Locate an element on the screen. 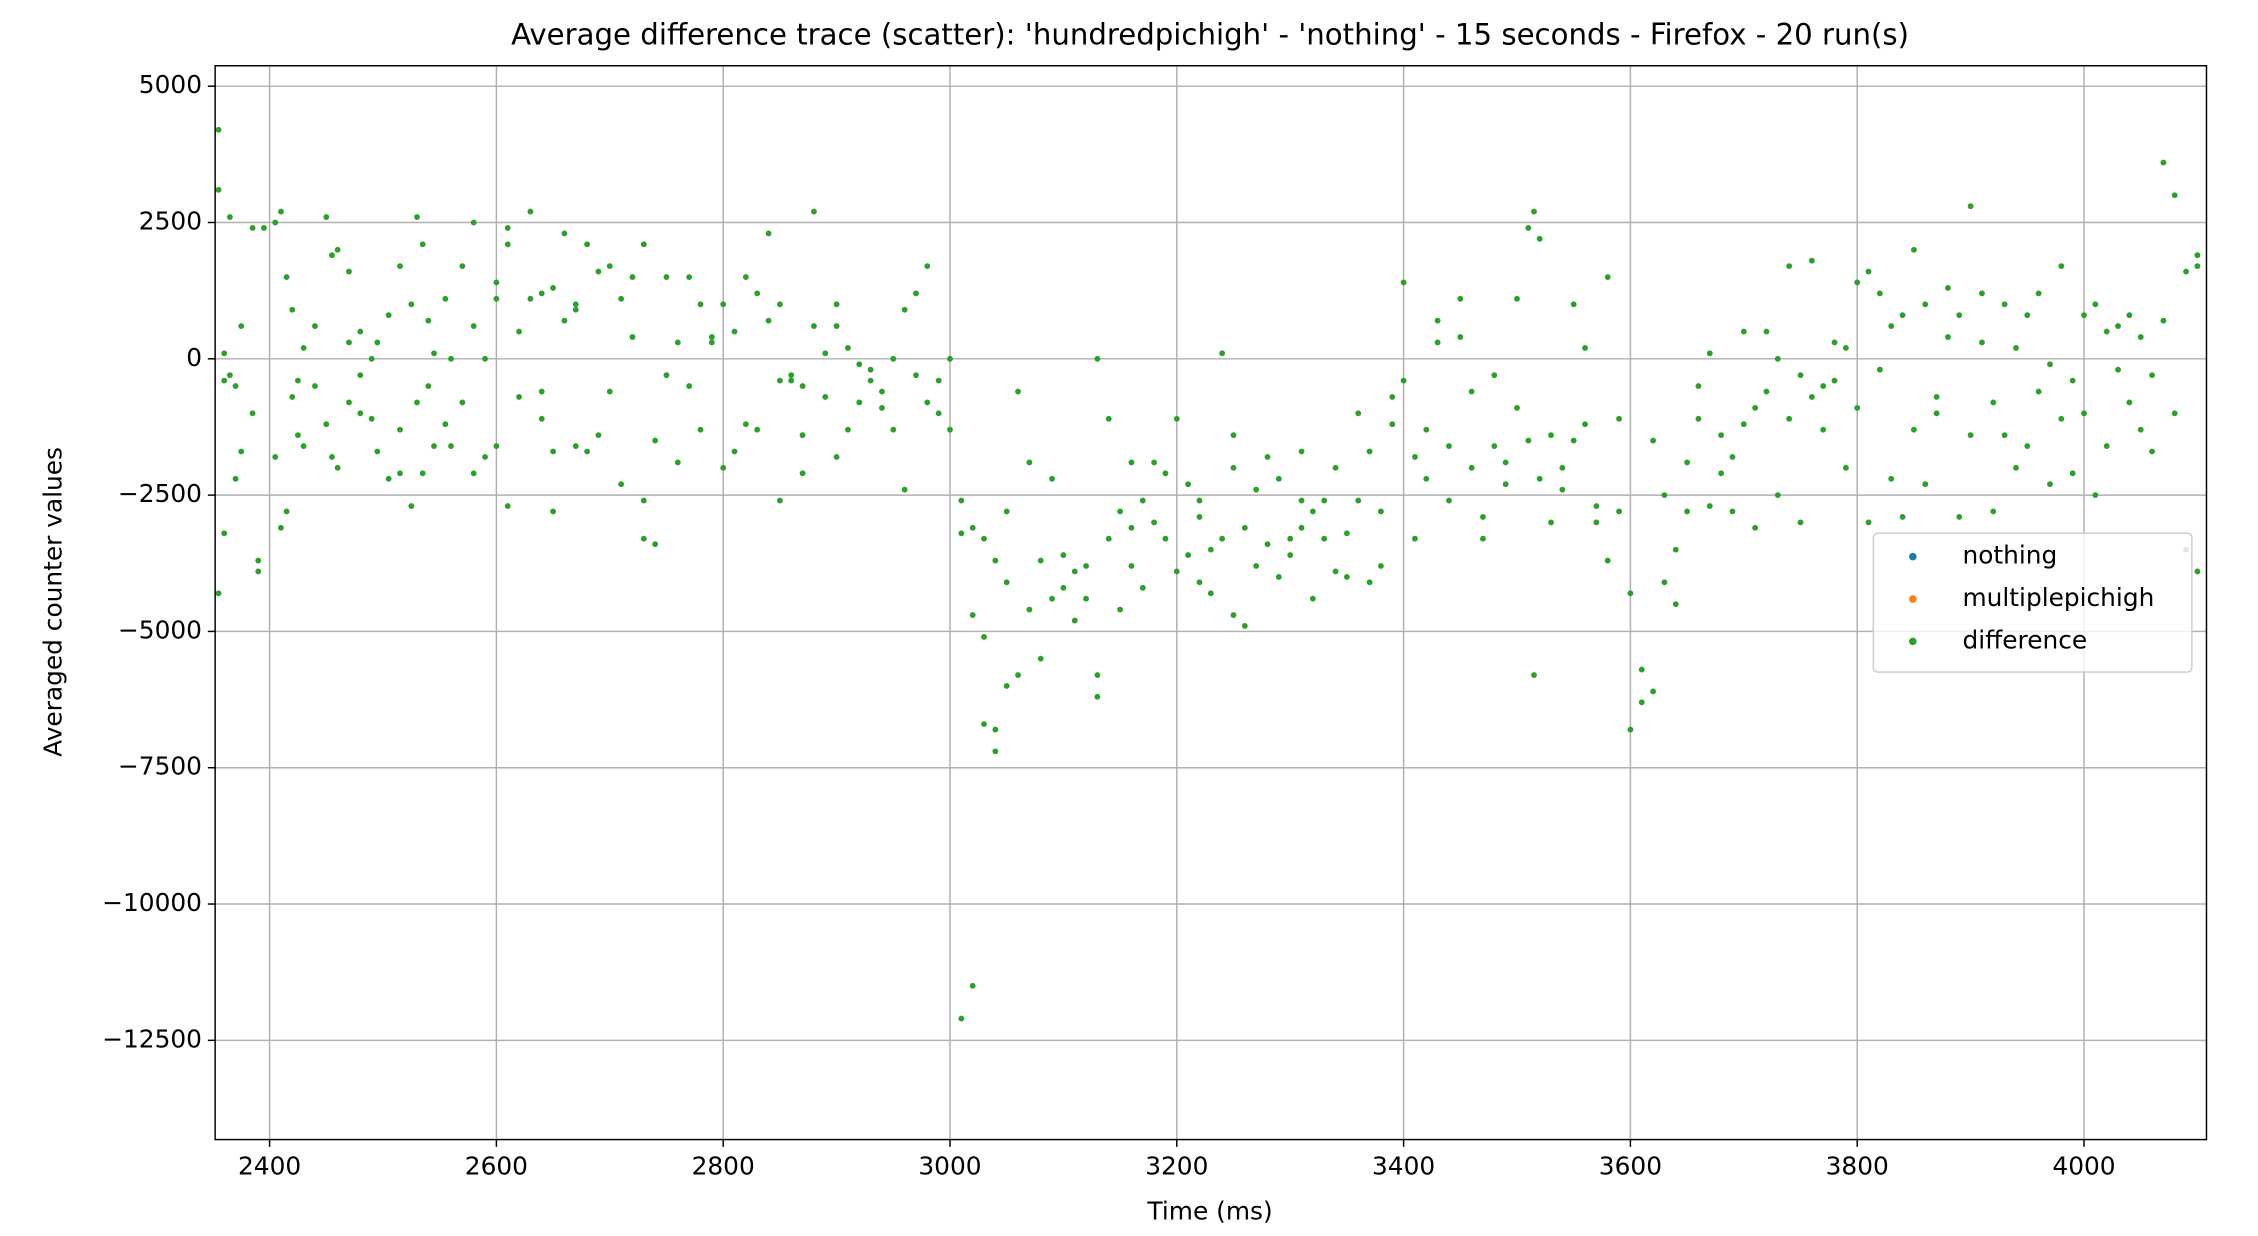 This screenshot has width=2258, height=1236. x-tick-label: 3600 is located at coordinates (1630, 1165).